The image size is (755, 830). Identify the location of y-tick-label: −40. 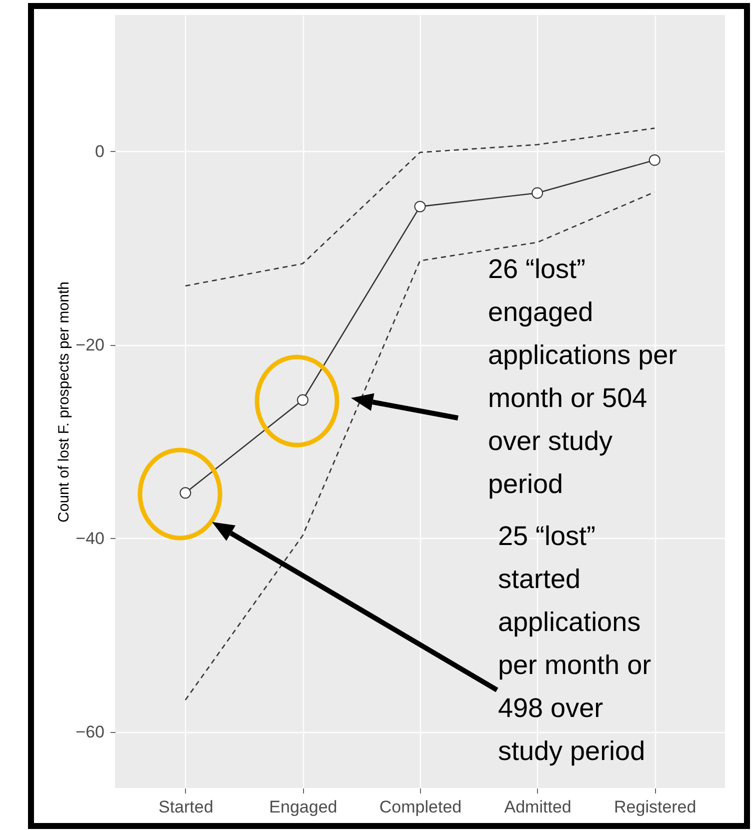
(90, 538).